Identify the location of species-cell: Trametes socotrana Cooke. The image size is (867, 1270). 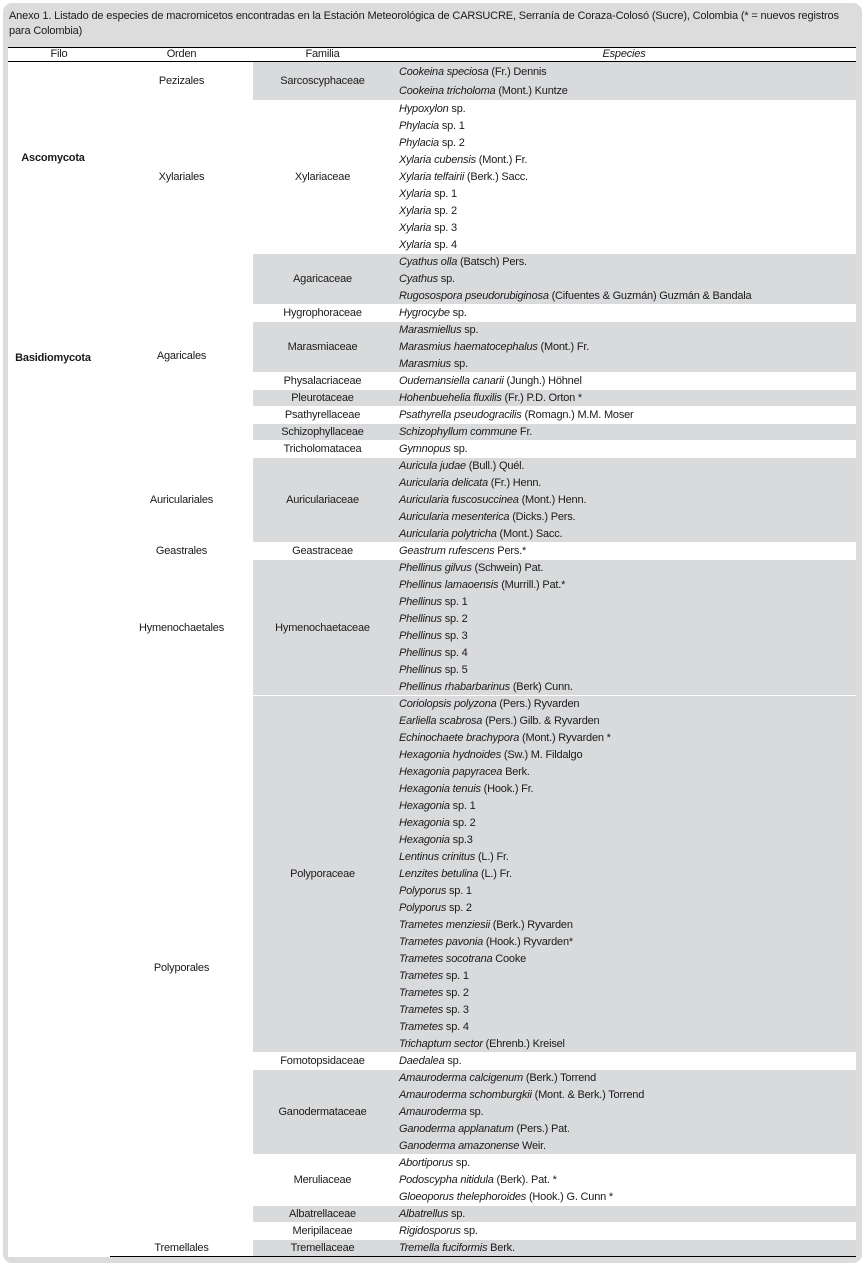
(624, 959).